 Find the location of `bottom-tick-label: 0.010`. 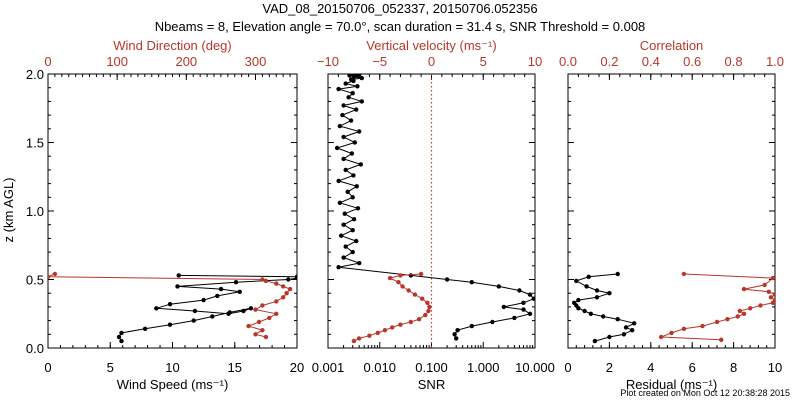

bottom-tick-label: 0.010 is located at coordinates (379, 367).